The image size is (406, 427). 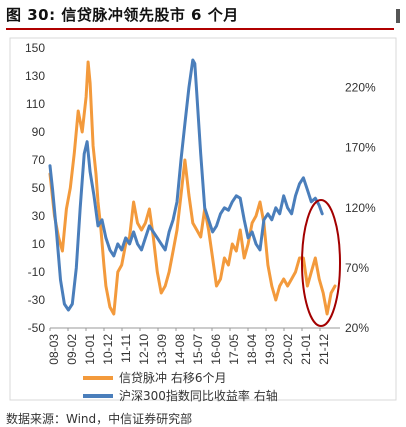 What do you see at coordinates (39, 216) in the screenshot?
I see `left-tick-label: 30` at bounding box center [39, 216].